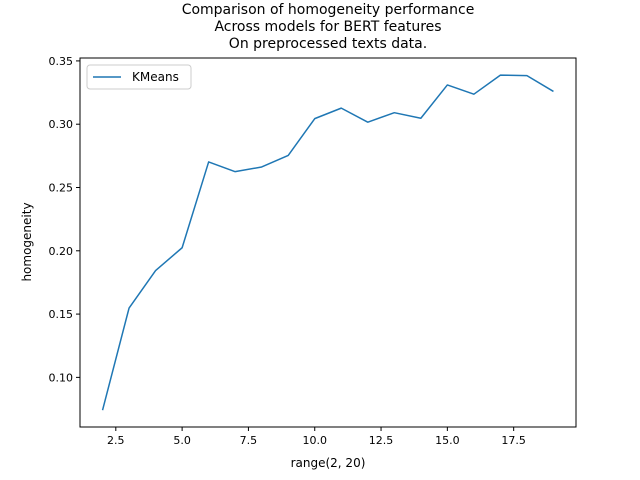 Image resolution: width=640 pixels, height=480 pixels. Describe the element at coordinates (61, 314) in the screenshot. I see `y-tick-label: 0.15` at that location.